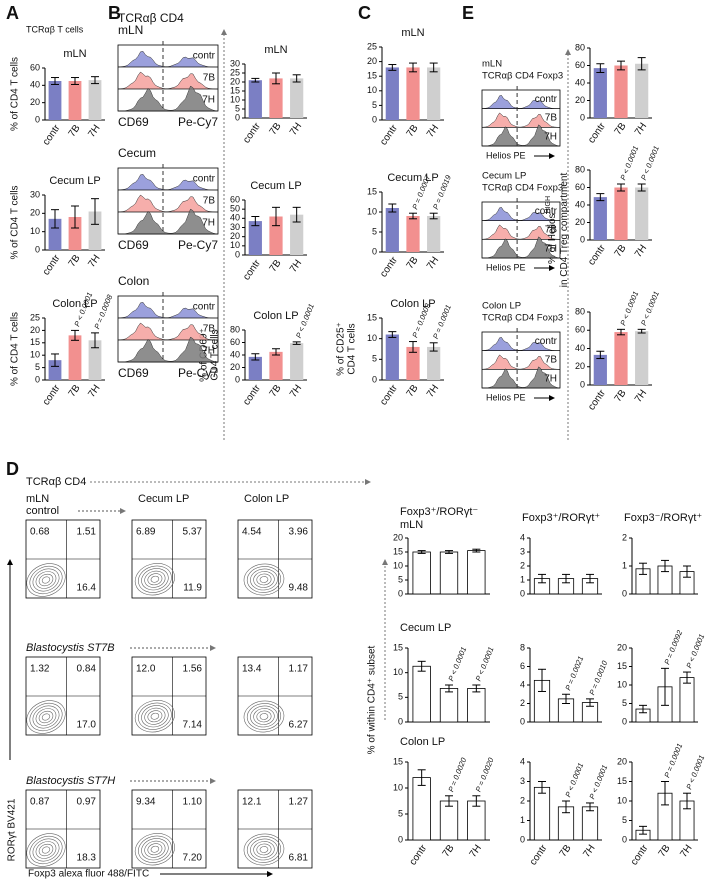 The image size is (709, 880). I want to click on p-value: P = 0.0020, so click(457, 775).